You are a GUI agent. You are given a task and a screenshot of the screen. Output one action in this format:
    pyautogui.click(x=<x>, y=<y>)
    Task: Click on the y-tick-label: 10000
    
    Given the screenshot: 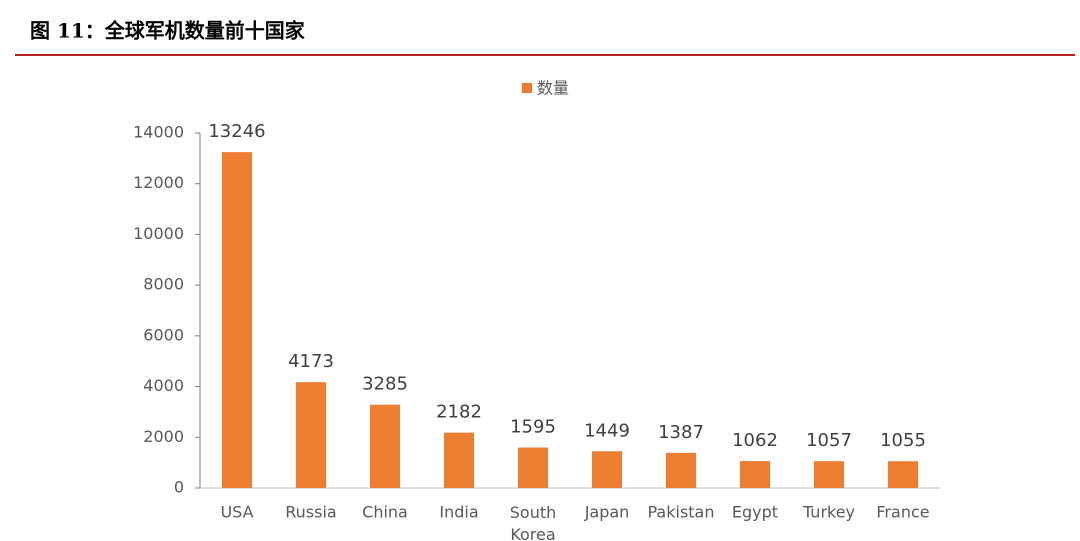 What is the action you would take?
    pyautogui.click(x=158, y=233)
    